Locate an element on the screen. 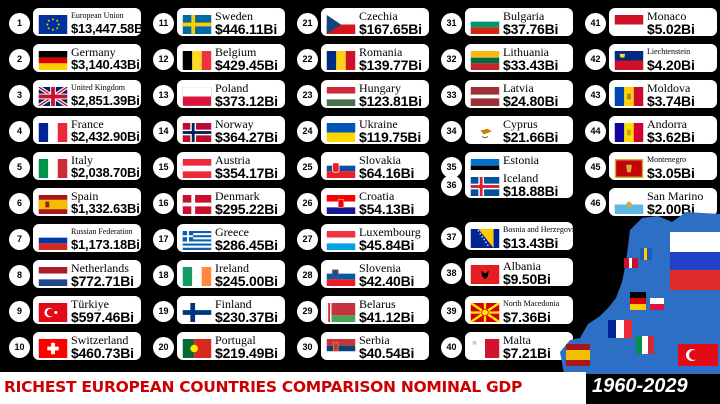 The width and height of the screenshot is (720, 404). gdp-value: $9.50Bi is located at coordinates (527, 278).